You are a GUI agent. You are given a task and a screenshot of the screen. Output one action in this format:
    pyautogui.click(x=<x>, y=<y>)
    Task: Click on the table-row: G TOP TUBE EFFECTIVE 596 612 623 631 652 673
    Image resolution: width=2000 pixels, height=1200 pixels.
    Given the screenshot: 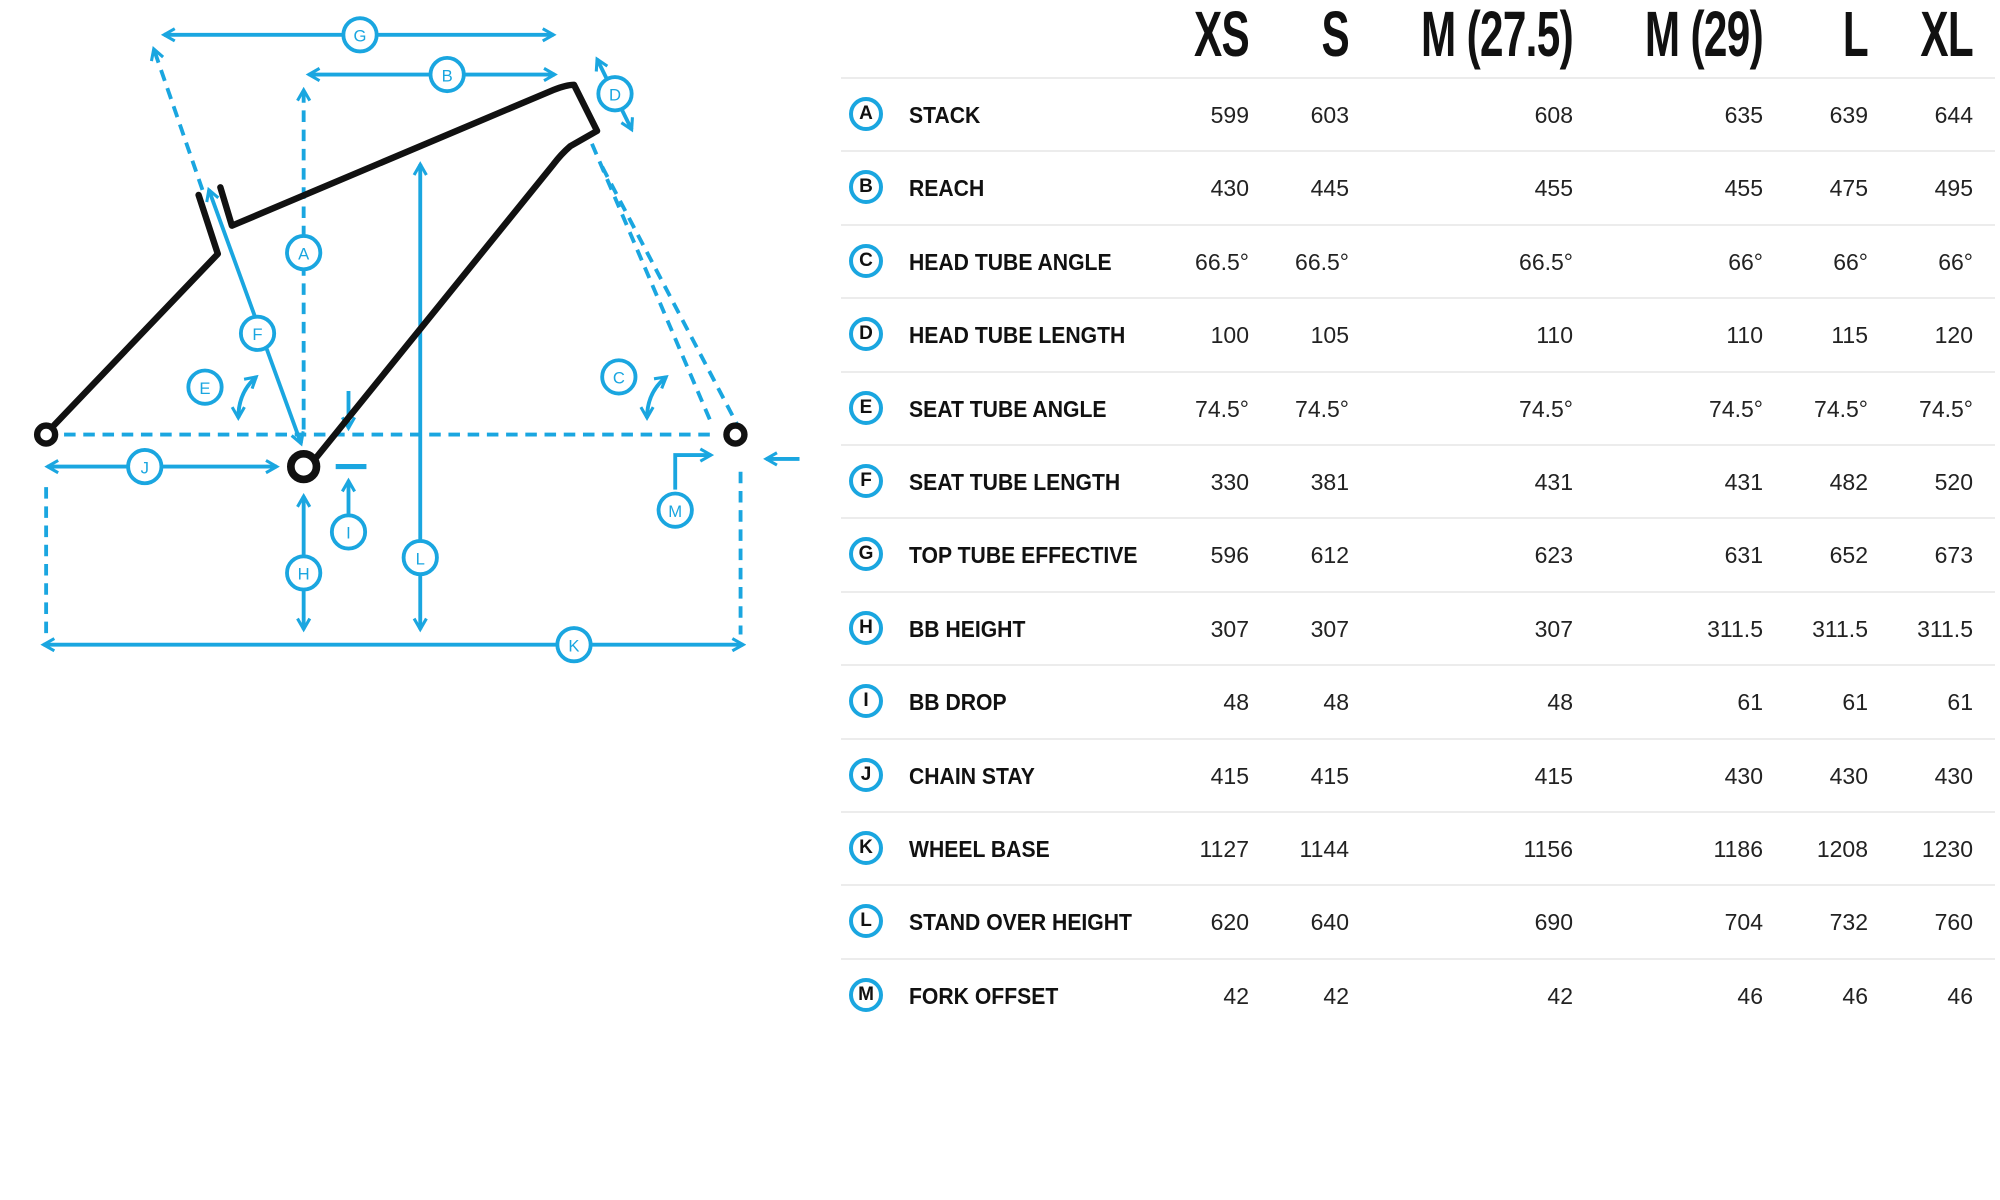 What is the action you would take?
    pyautogui.click(x=1418, y=554)
    